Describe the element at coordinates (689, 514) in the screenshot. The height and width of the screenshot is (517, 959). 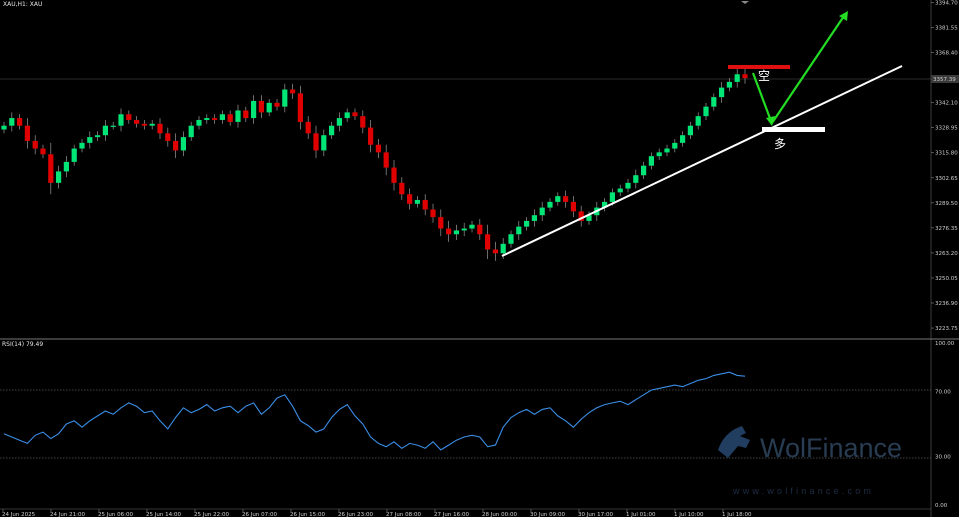
I see `time-tick-label: 1 Jul 10:00` at that location.